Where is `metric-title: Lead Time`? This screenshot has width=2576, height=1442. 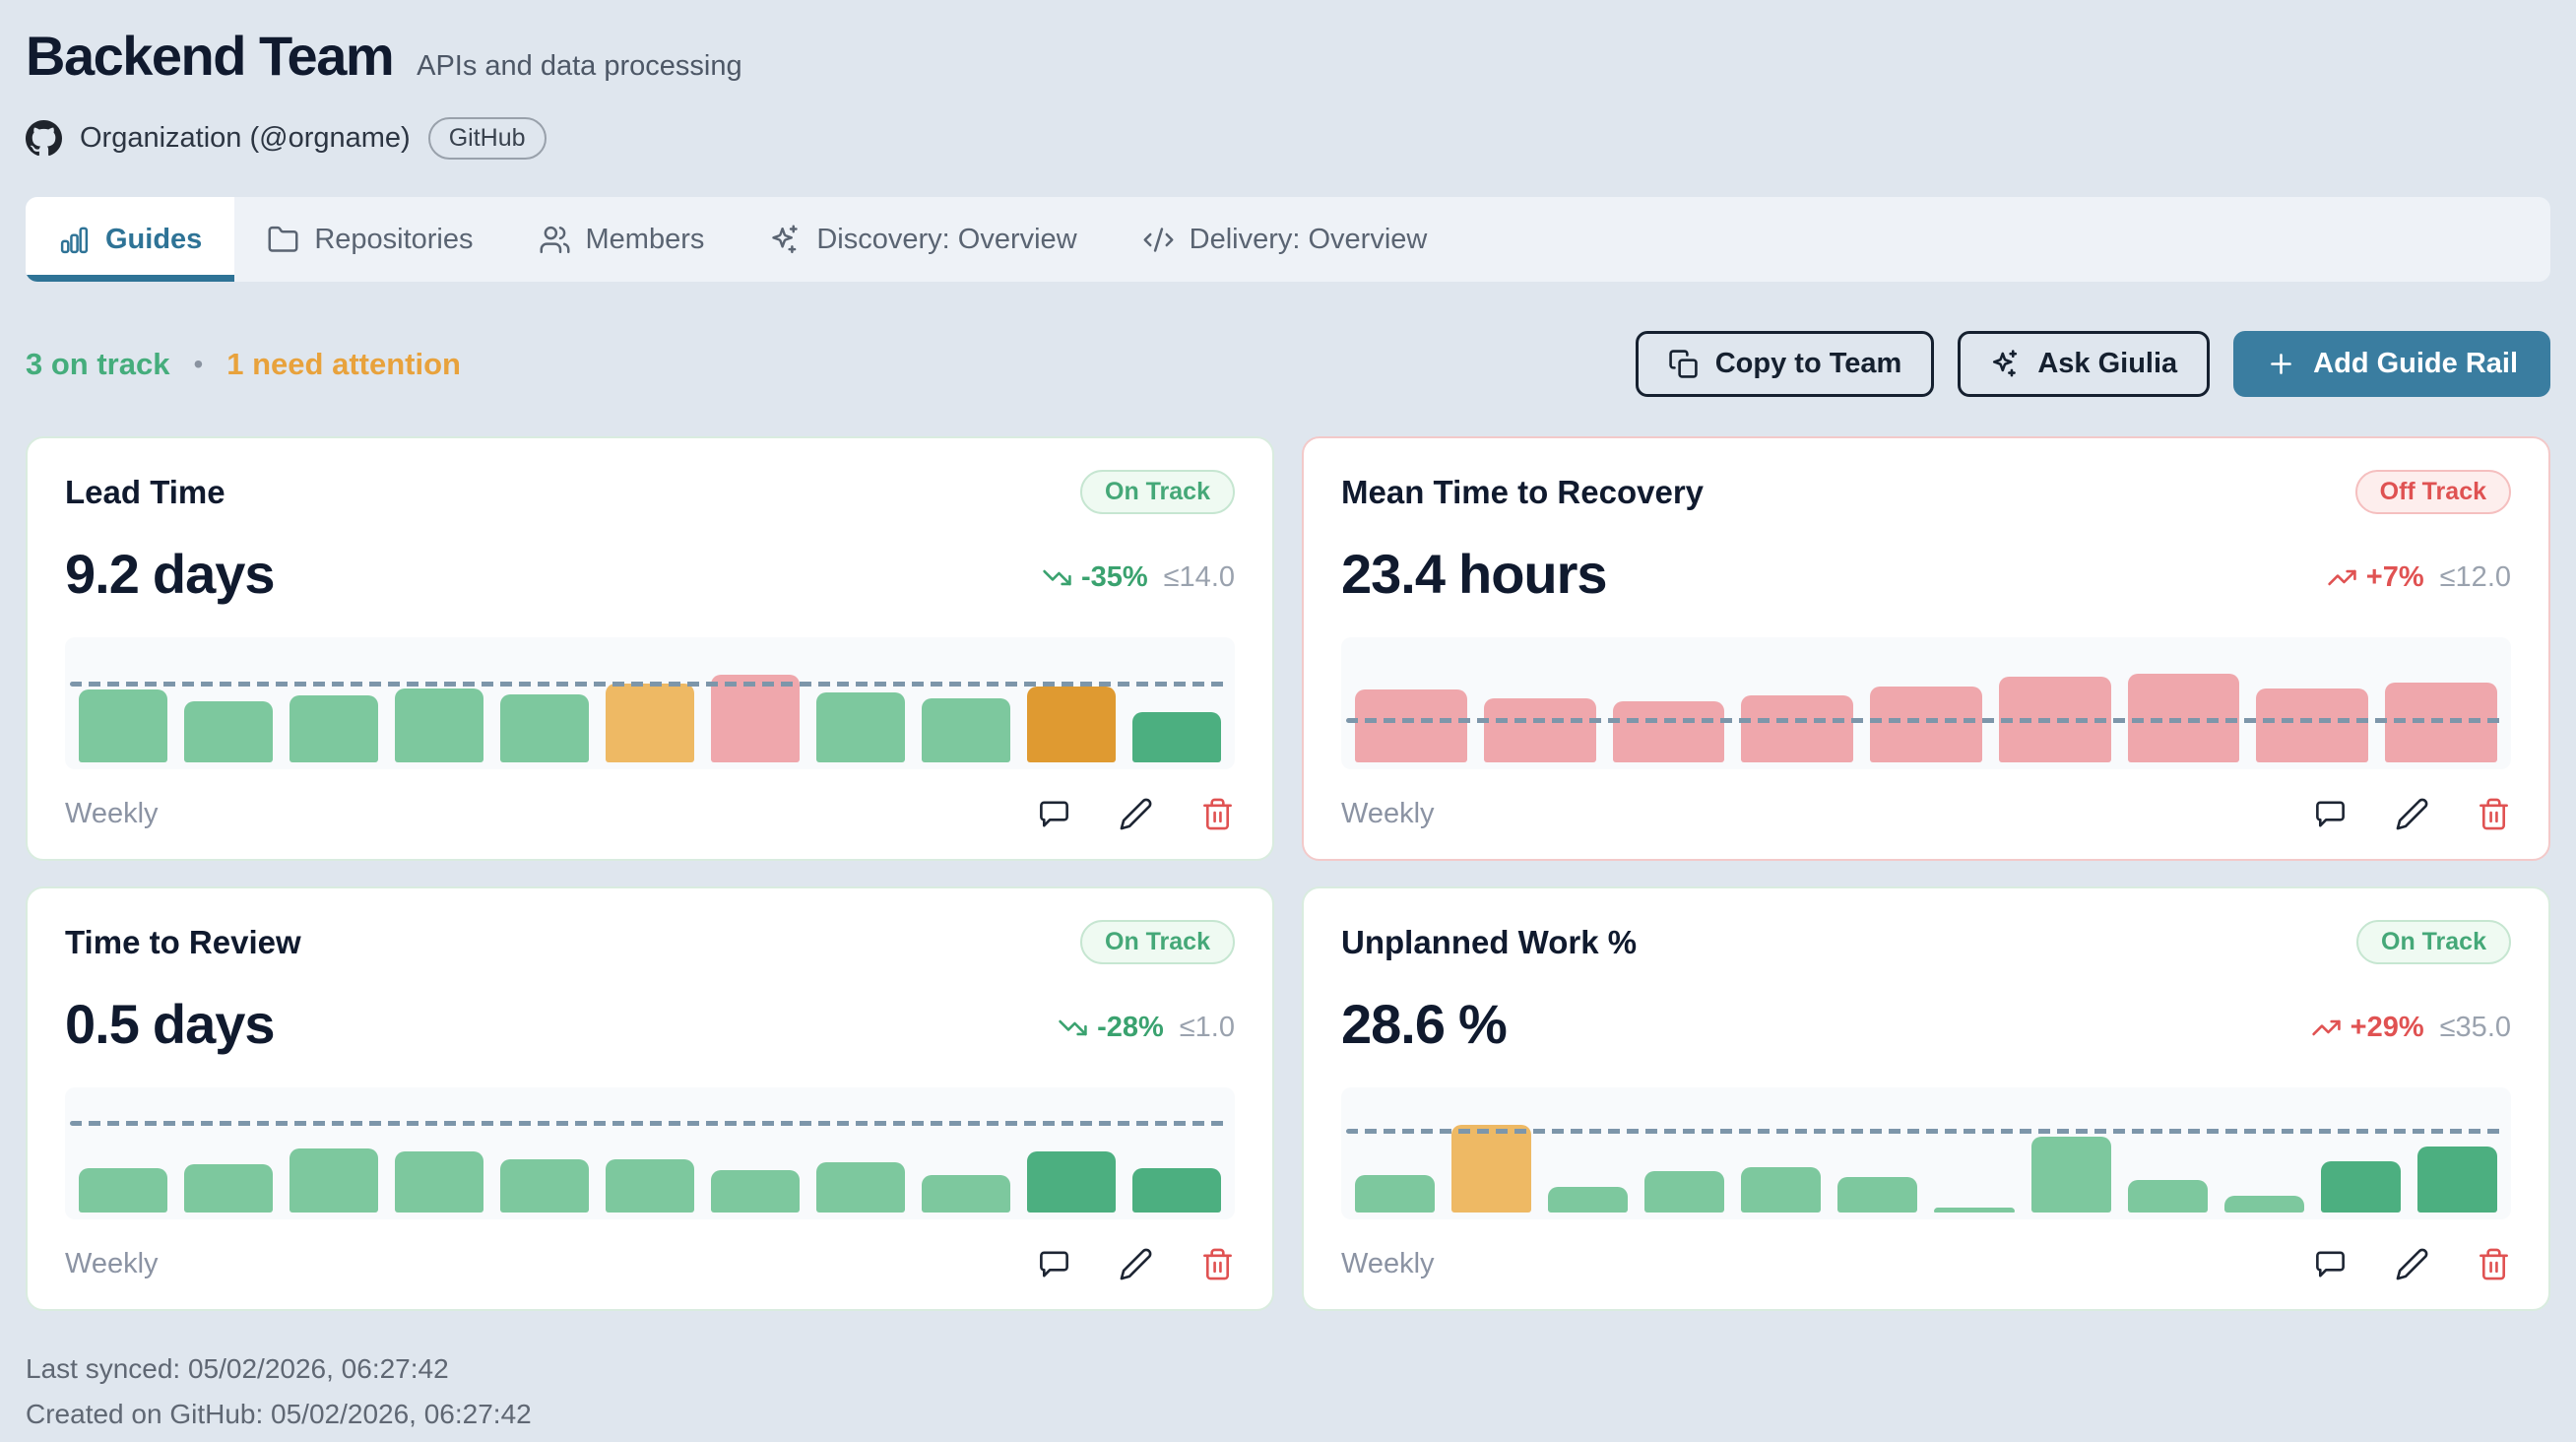
metric-title: Lead Time is located at coordinates (145, 491).